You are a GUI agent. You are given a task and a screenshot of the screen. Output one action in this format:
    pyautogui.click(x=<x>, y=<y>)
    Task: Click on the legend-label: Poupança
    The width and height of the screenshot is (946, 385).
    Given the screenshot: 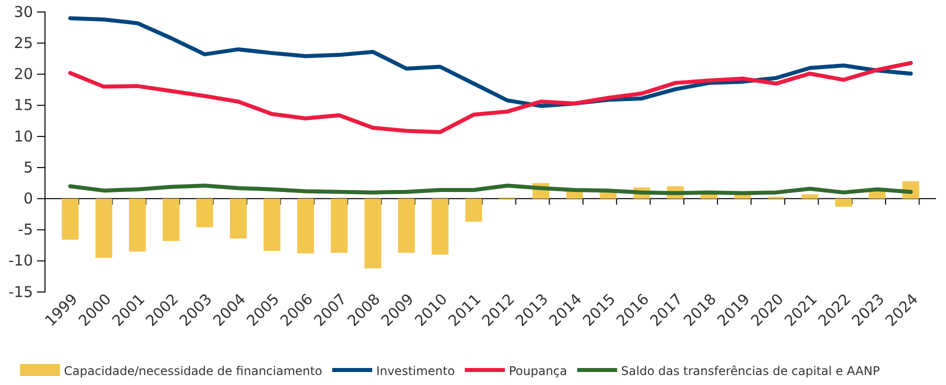 What is the action you would take?
    pyautogui.click(x=538, y=371)
    